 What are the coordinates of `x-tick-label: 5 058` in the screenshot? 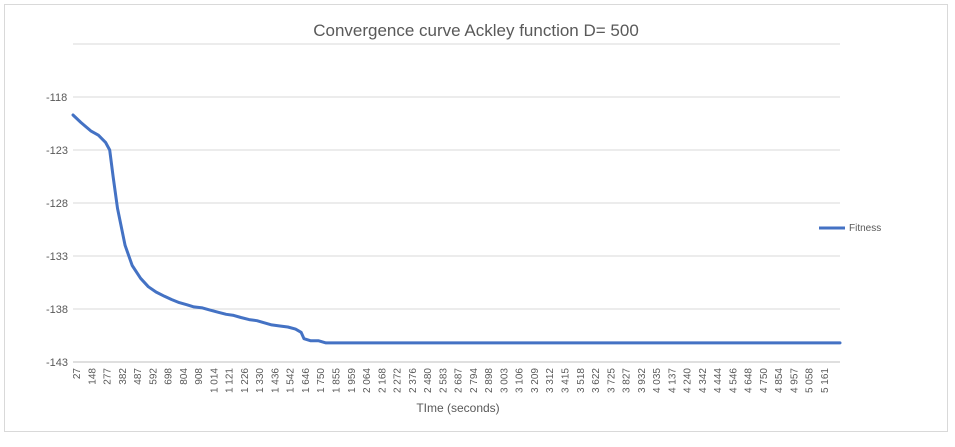 It's located at (810, 380).